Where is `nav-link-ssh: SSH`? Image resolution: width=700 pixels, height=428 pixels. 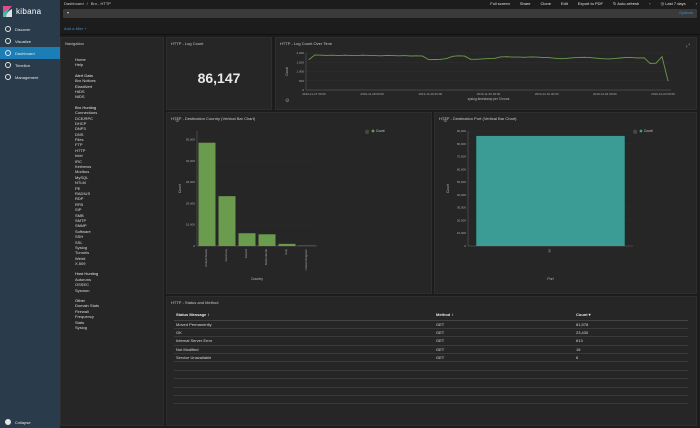 nav-link-ssh: SSH is located at coordinates (79, 237).